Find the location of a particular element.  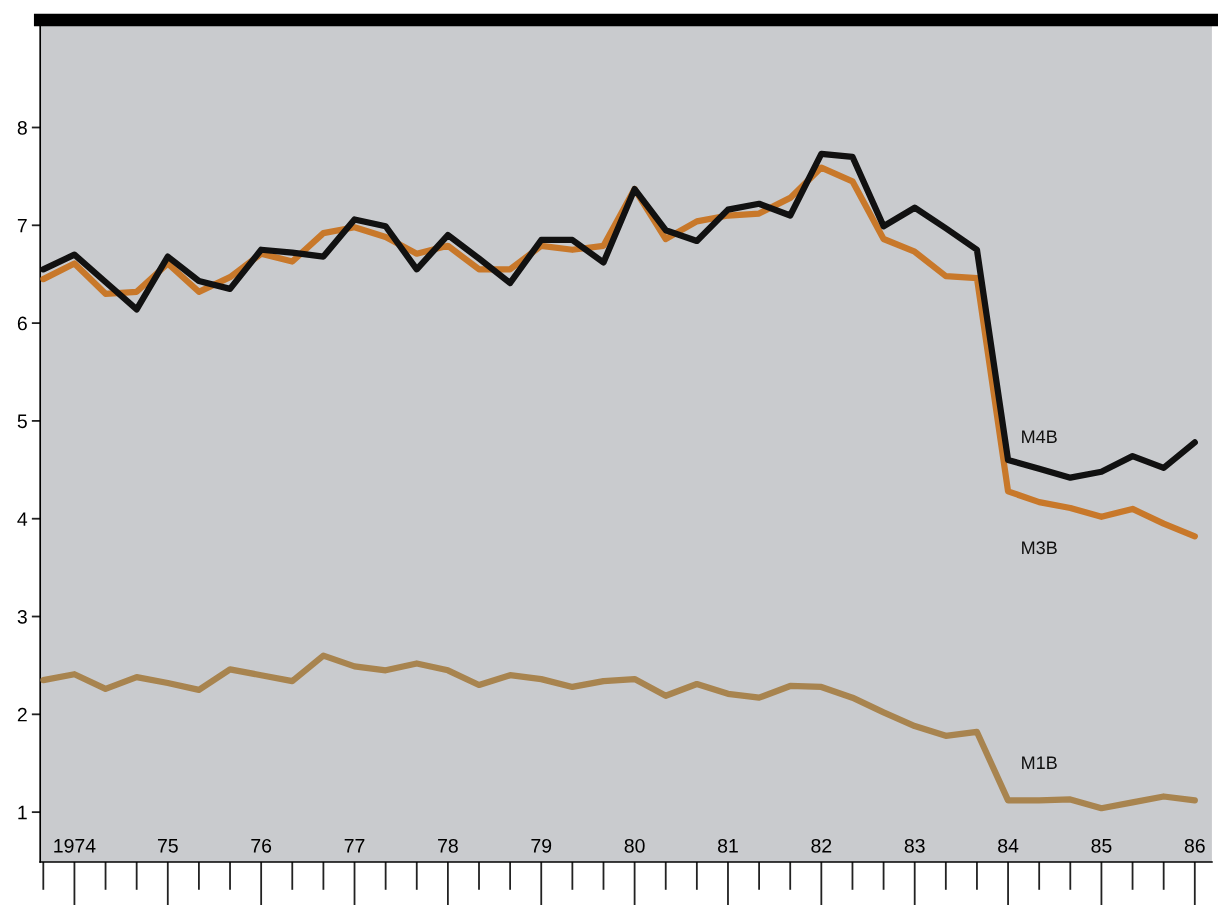

x-tick-label: 81 is located at coordinates (728, 845).